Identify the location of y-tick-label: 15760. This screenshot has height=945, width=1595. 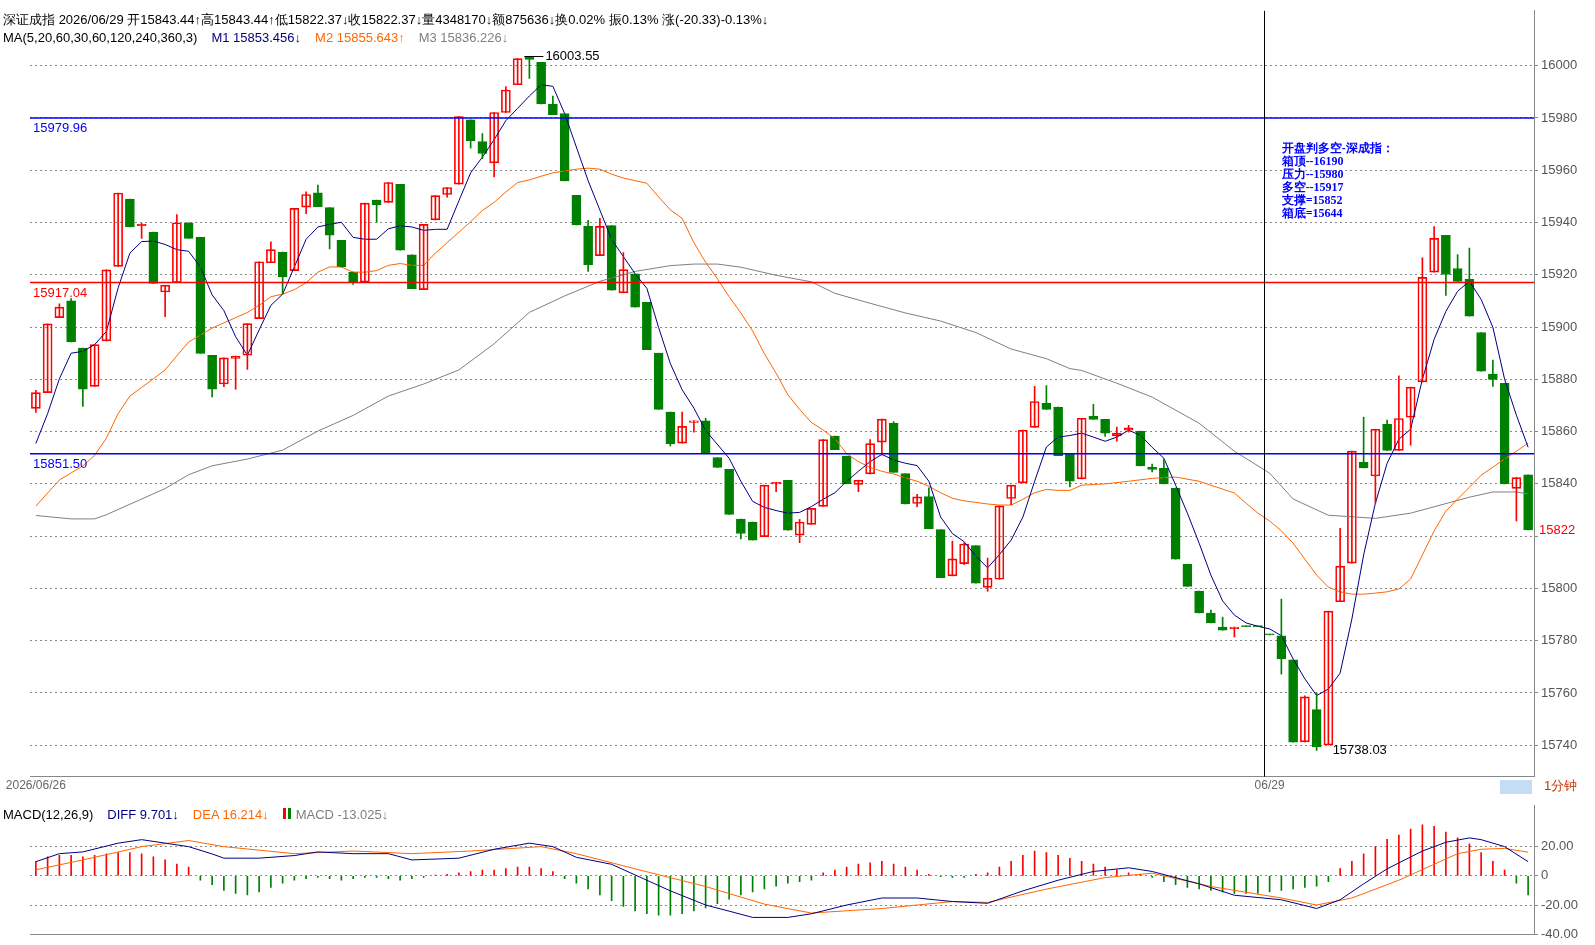
(1559, 692).